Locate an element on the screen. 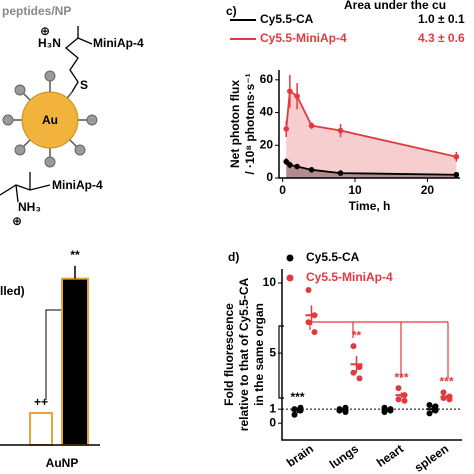 The width and height of the screenshot is (474, 474). y-tick-label: 40 is located at coordinates (267, 112).